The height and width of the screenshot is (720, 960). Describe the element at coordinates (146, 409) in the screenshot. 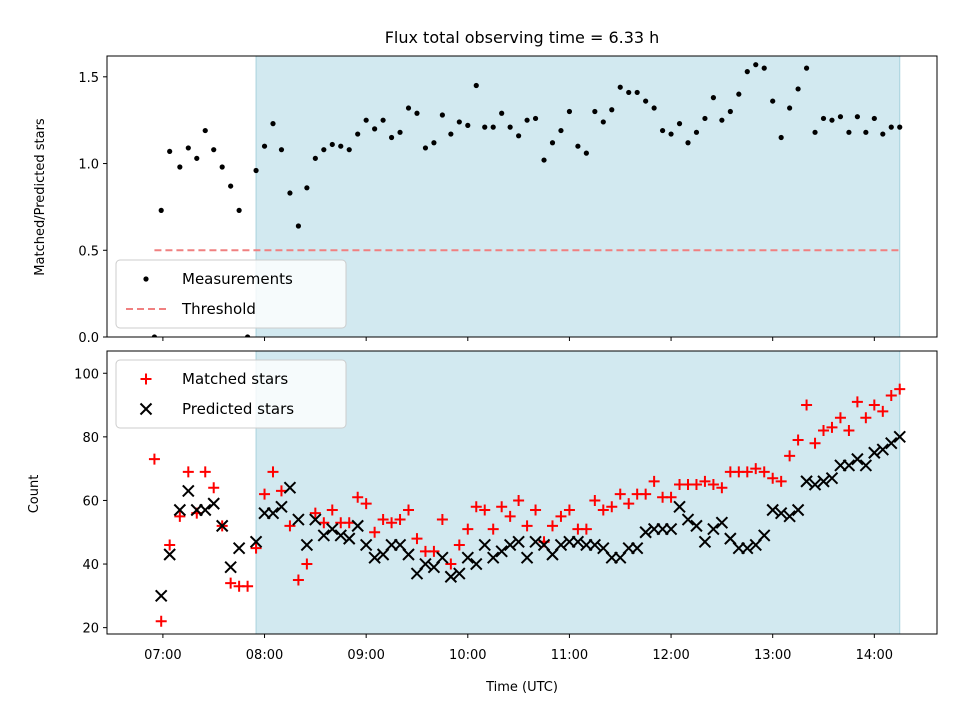

I see `legend-swatch-x` at that location.